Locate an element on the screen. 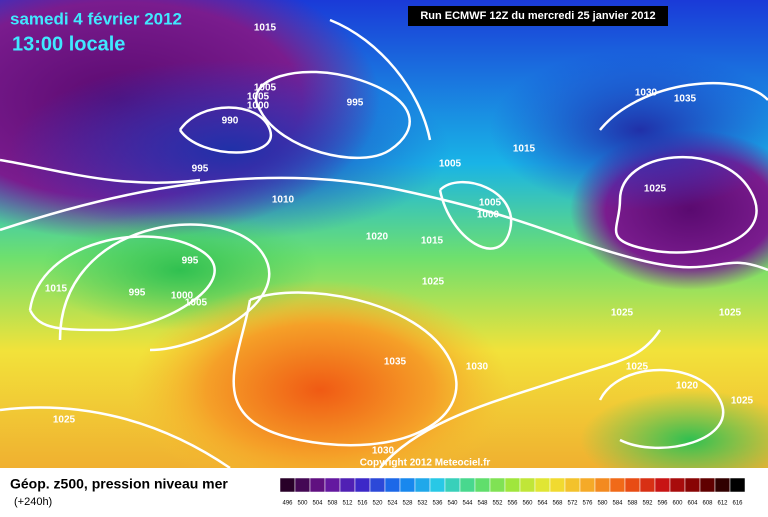  date: samedi 4 février 2012 is located at coordinates (96, 18).